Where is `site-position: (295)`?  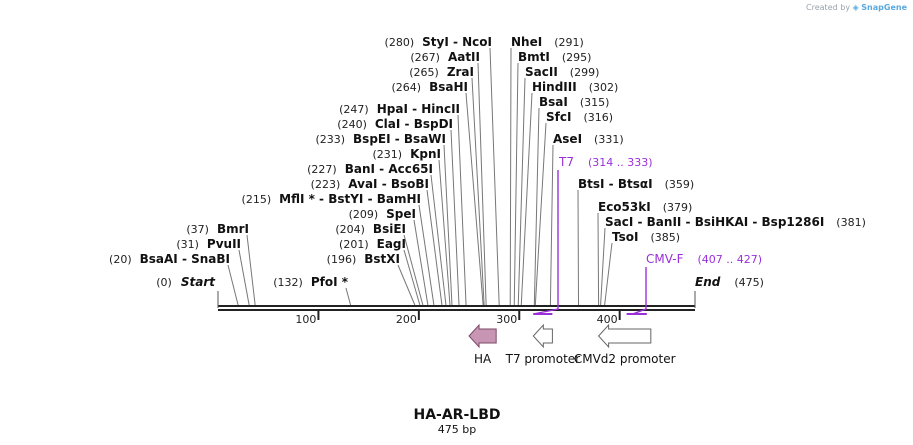 site-position: (295) is located at coordinates (577, 57).